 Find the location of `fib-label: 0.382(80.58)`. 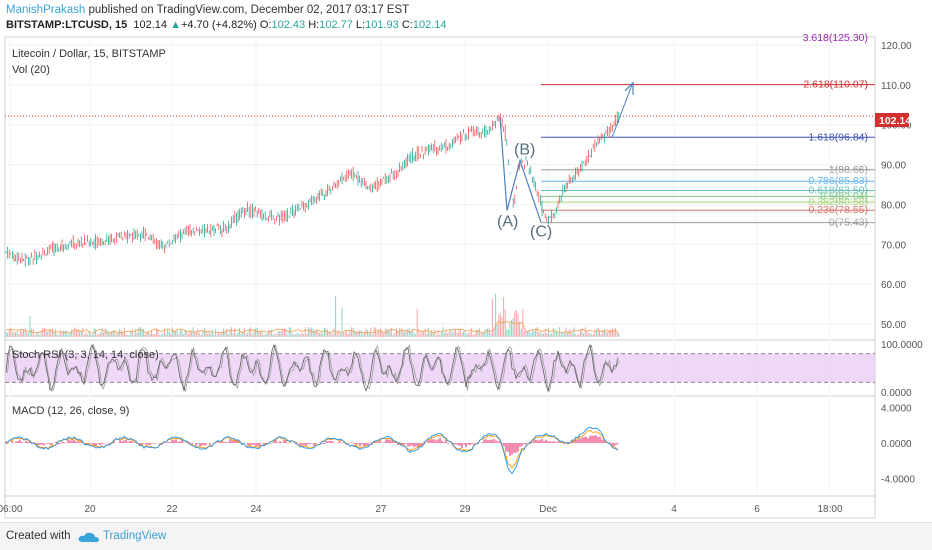

fib-label: 0.382(80.58) is located at coordinates (838, 202).